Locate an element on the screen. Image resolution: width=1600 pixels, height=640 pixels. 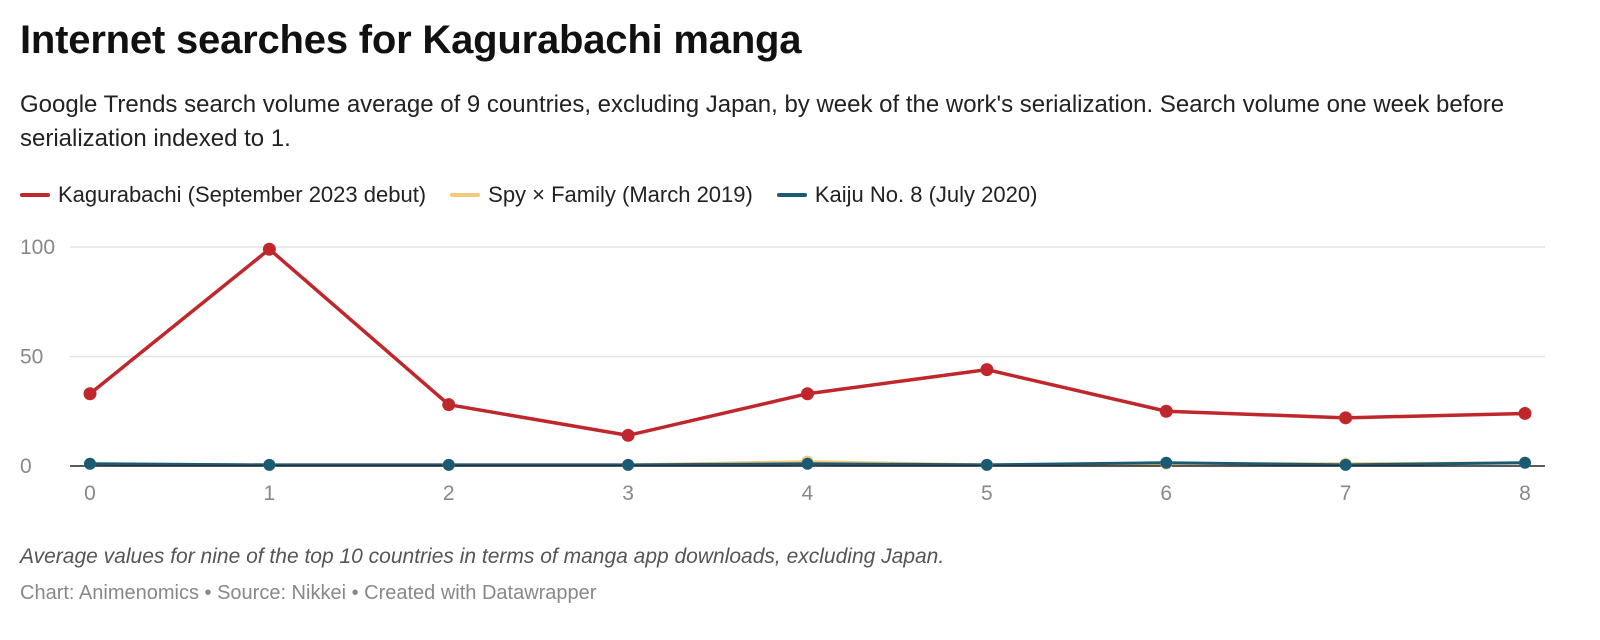
legend-swatch-kaiju-no8 is located at coordinates (791, 195).